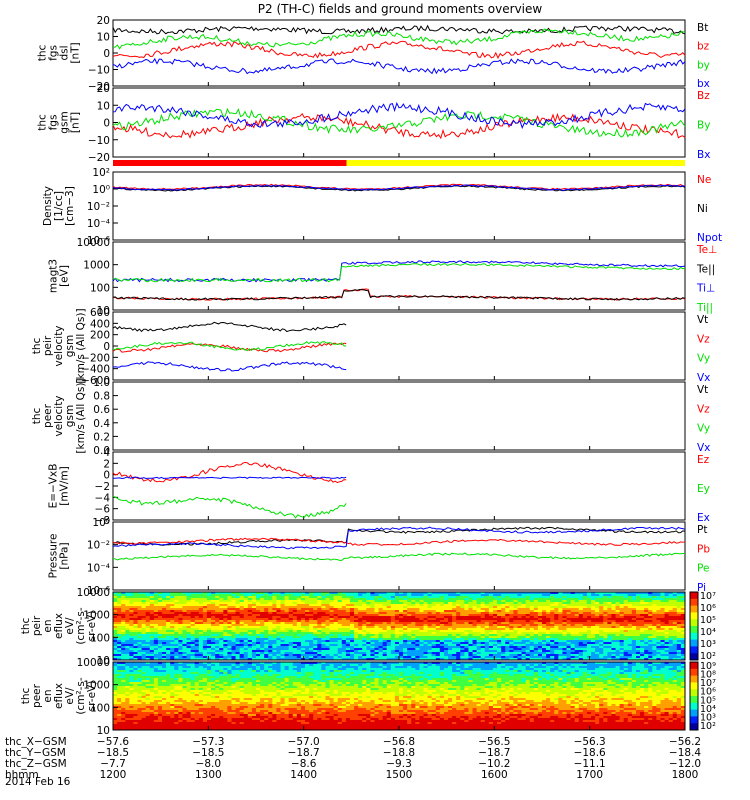 The height and width of the screenshot is (800, 750). Describe the element at coordinates (101, 437) in the screenshot. I see `y-tick-label: 0.2` at that location.